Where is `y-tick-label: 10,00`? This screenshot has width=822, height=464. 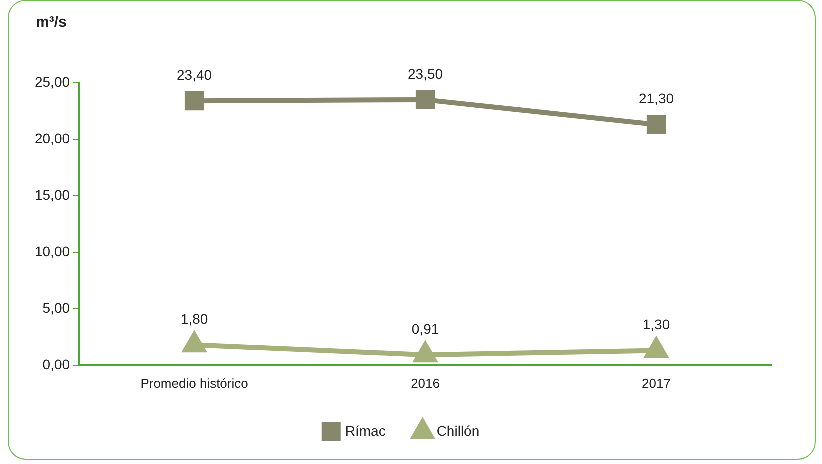
y-tick-label: 10,00 is located at coordinates (52, 251).